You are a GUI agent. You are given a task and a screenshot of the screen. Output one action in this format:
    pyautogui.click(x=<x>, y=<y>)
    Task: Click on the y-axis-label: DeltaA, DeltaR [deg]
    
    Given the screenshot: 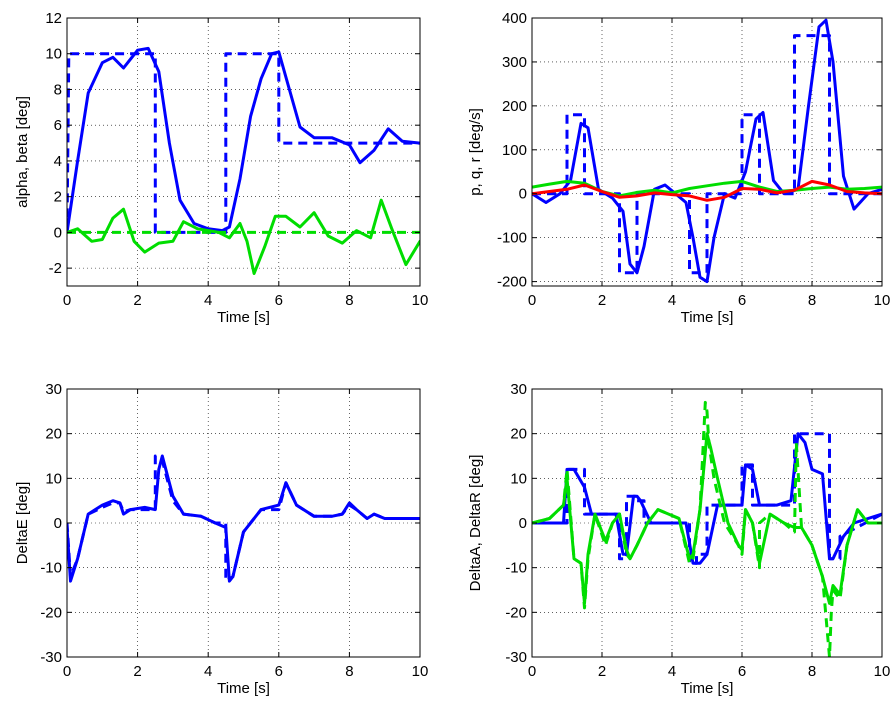 What is the action you would take?
    pyautogui.click(x=475, y=523)
    